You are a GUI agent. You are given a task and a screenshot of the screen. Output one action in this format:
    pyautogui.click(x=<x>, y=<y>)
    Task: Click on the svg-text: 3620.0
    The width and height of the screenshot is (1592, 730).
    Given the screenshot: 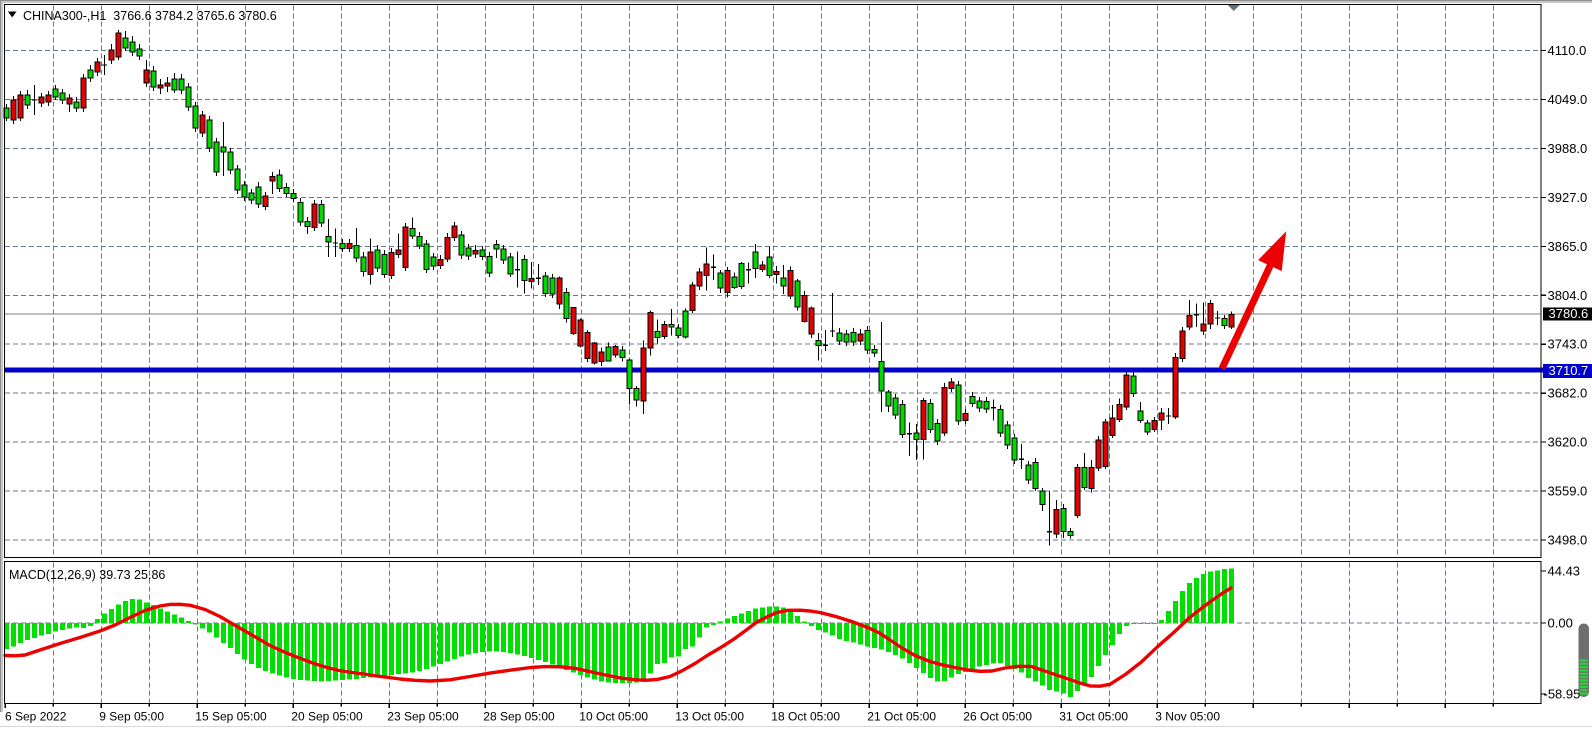 What is the action you would take?
    pyautogui.click(x=1568, y=442)
    